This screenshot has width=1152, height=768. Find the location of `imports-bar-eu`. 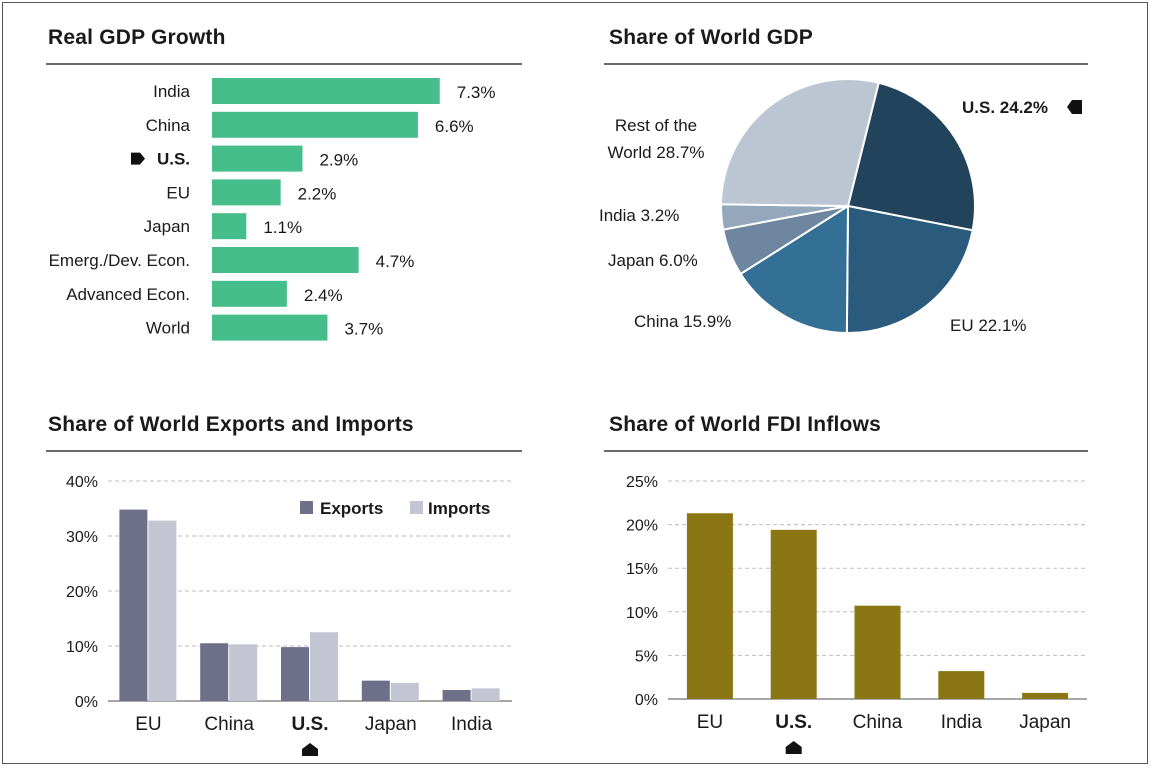

imports-bar-eu is located at coordinates (162, 610).